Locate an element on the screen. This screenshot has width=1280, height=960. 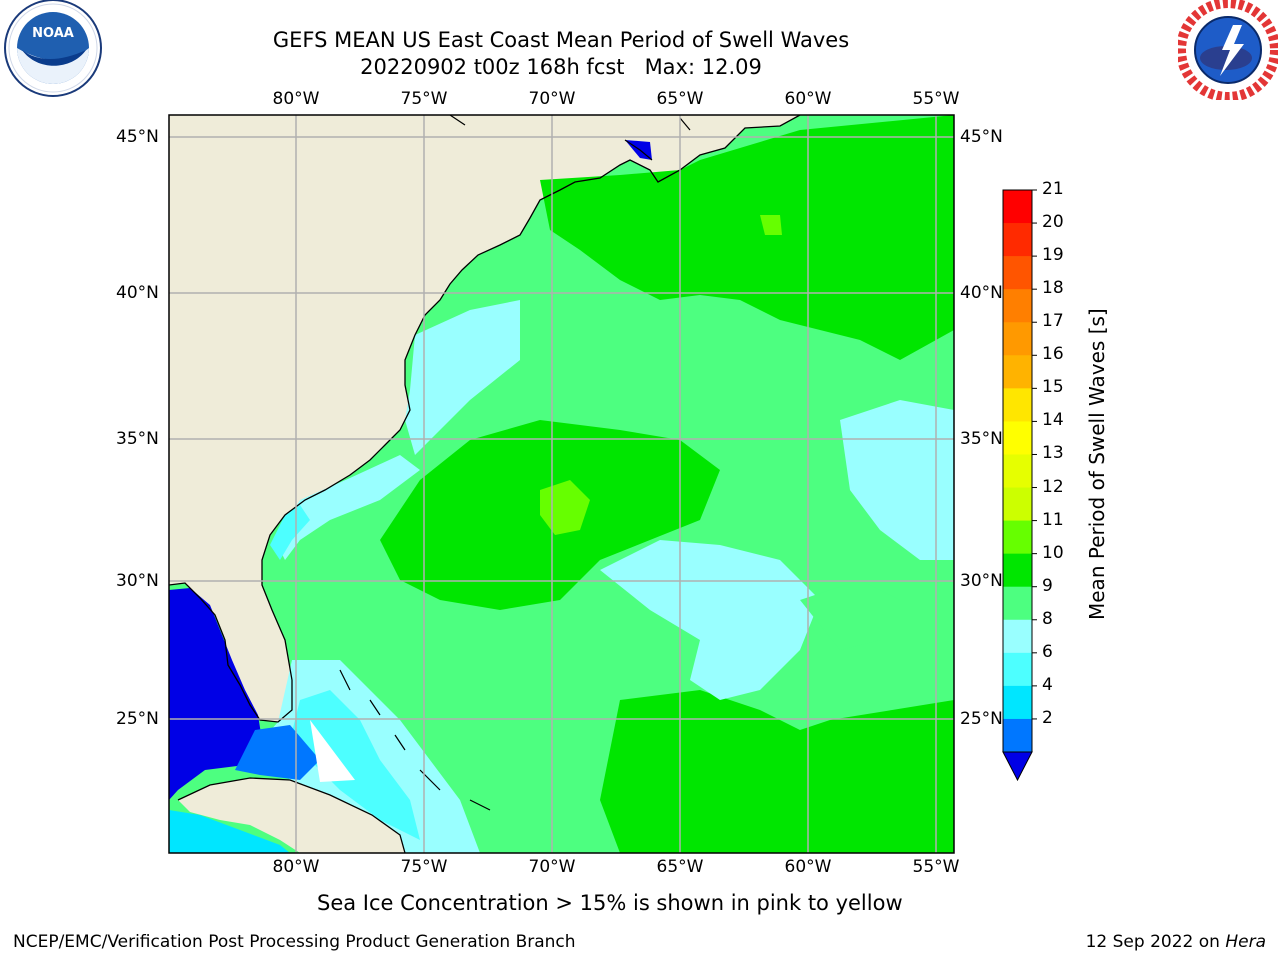
lon-label-top: 70°W is located at coordinates (552, 99).